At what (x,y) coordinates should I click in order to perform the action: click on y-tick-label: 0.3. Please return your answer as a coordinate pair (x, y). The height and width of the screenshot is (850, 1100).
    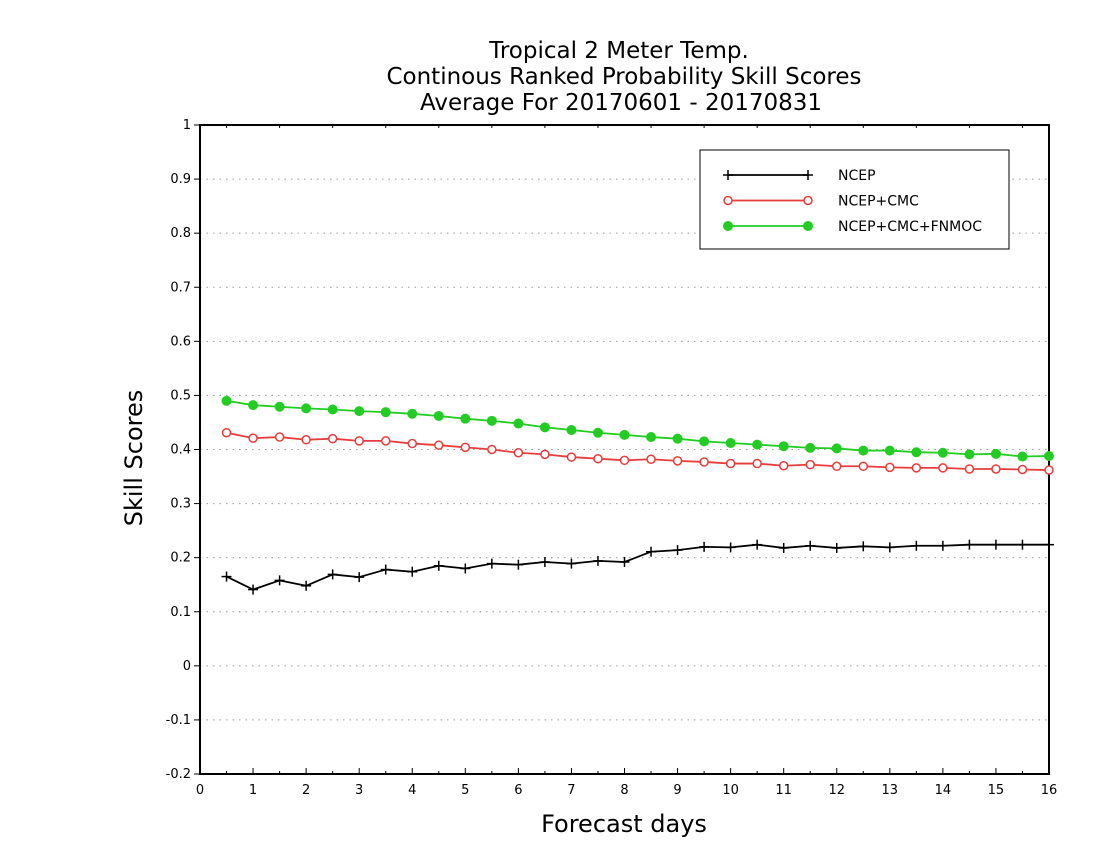
    Looking at the image, I should click on (180, 504).